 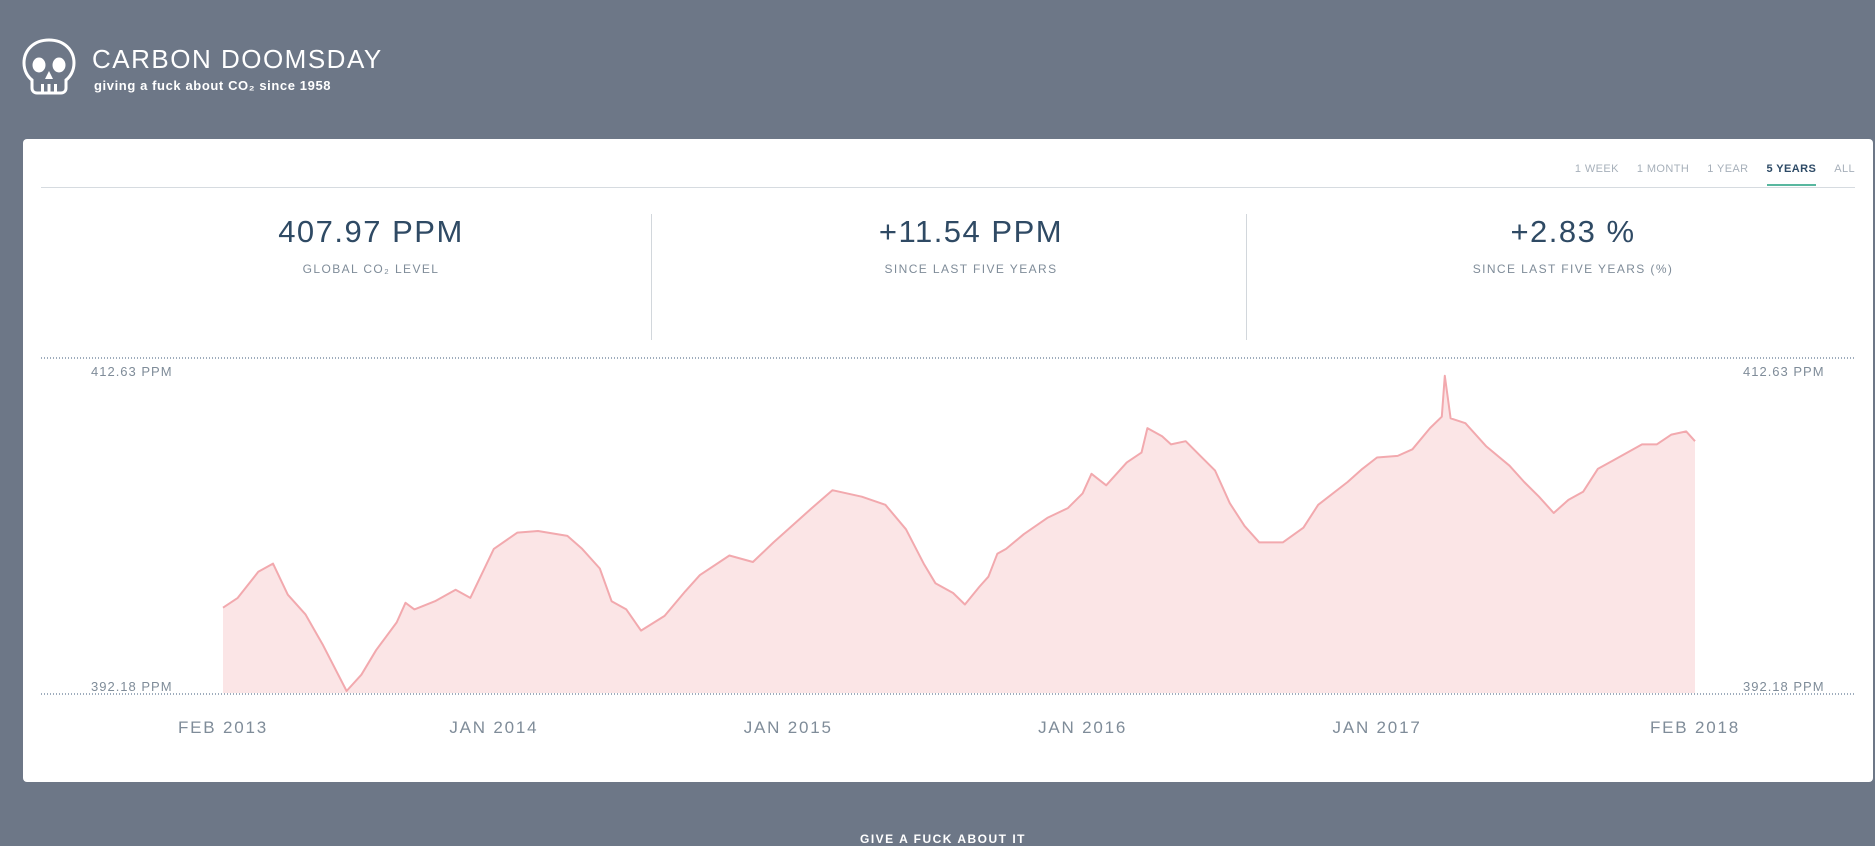 I want to click on y-min-label-left: 392.18 PPM, so click(x=132, y=686).